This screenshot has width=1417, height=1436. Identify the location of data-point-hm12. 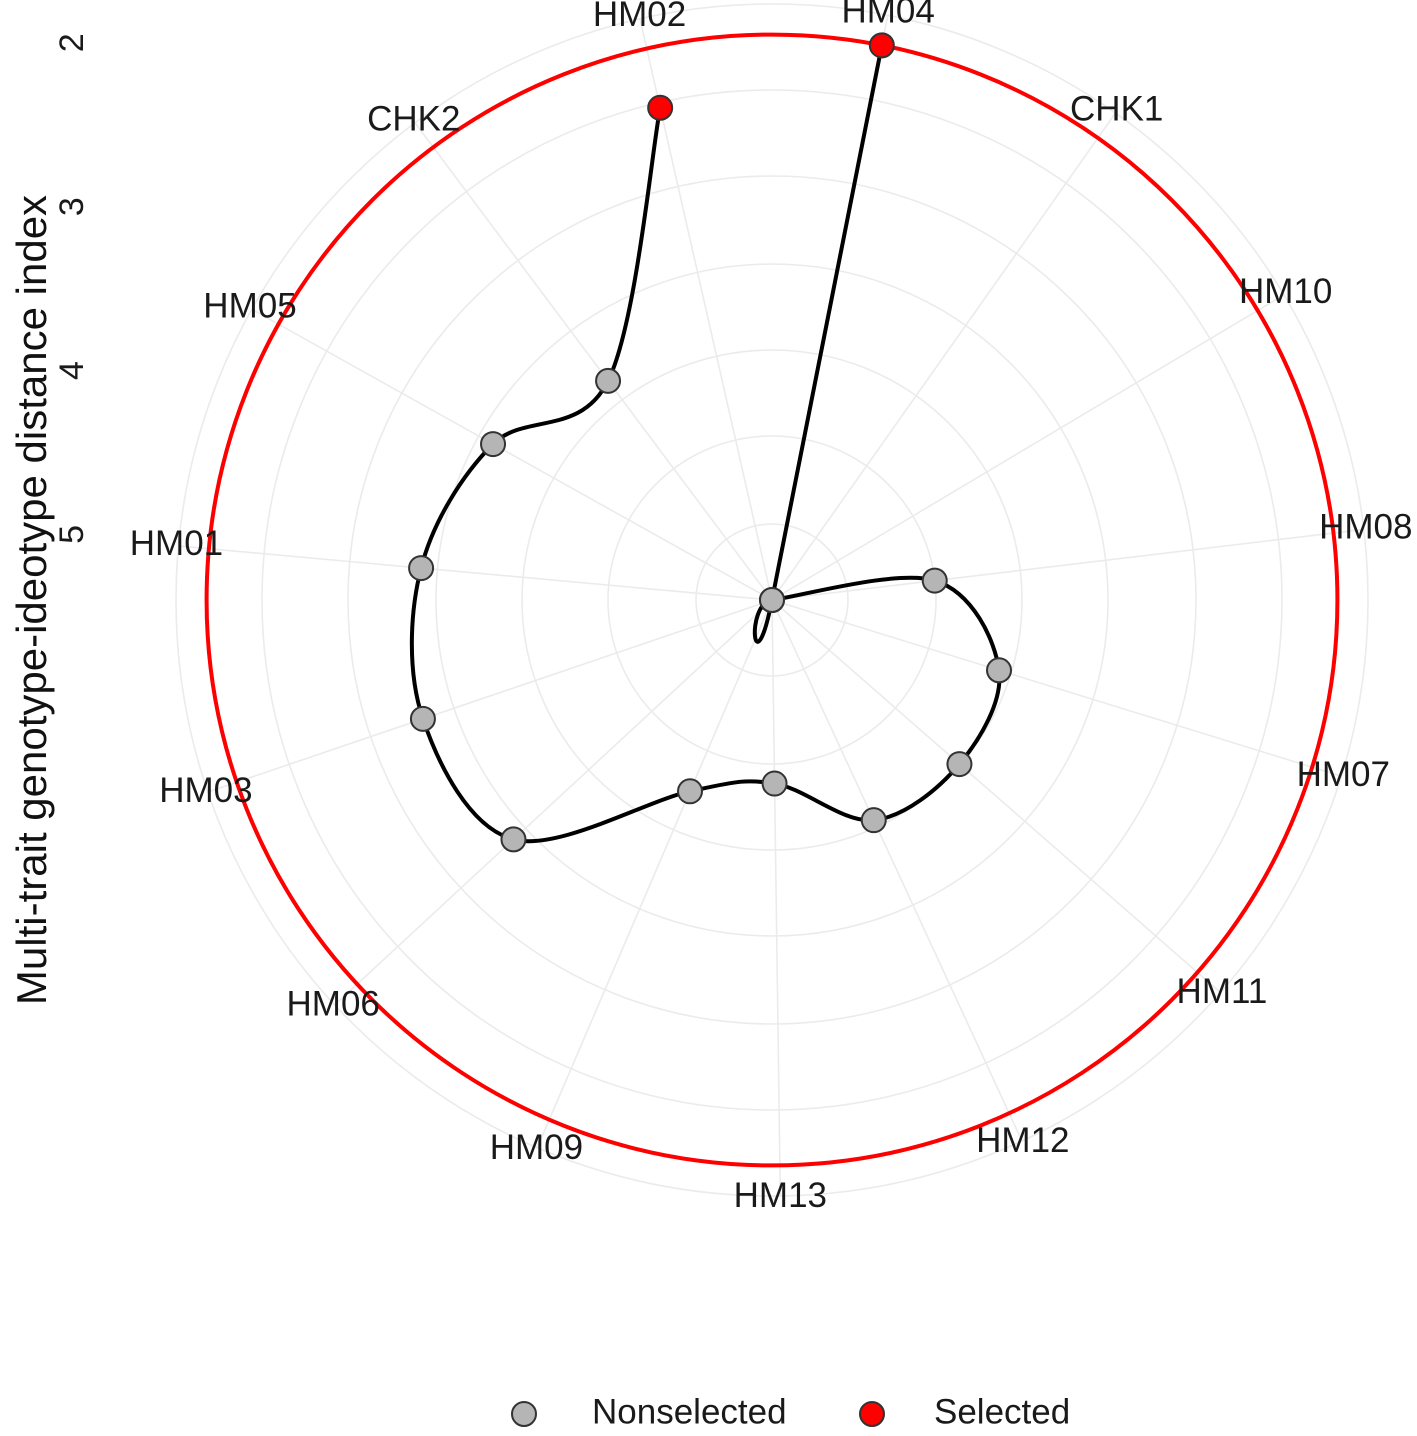
(873, 820).